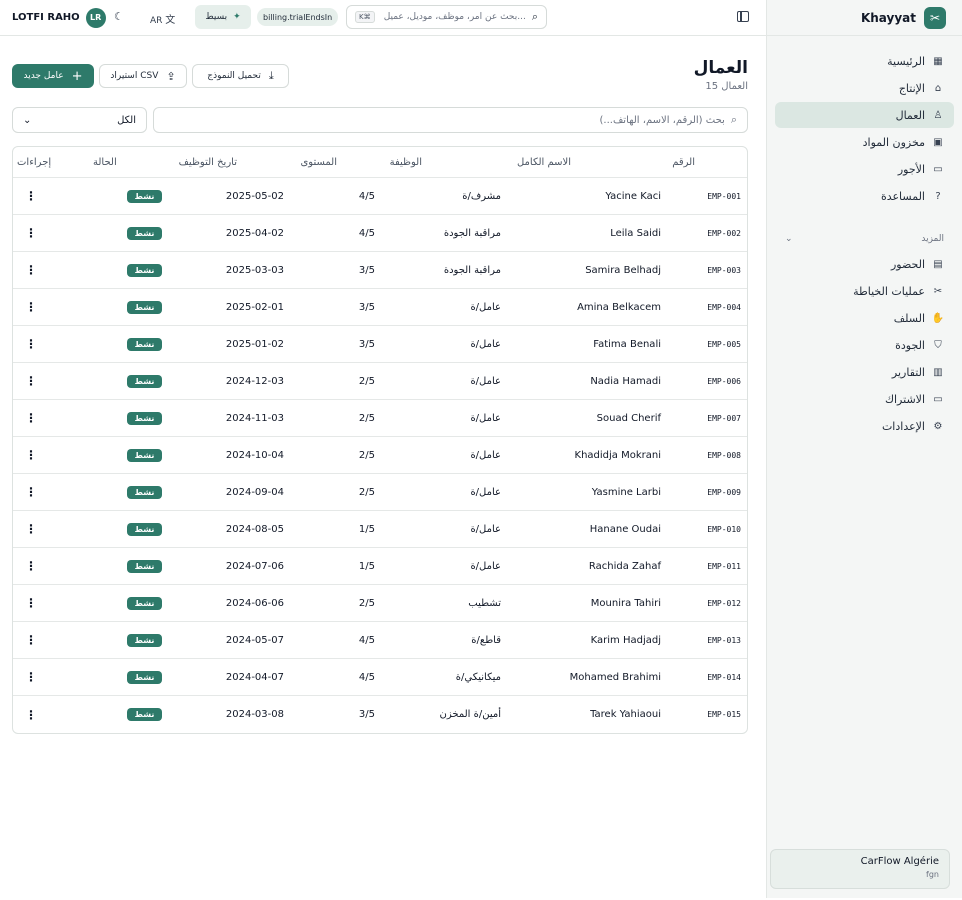  I want to click on global-search: K⌘ بحث عن أمر، موظف، موديل، عميل... ⌕, so click(446, 17).